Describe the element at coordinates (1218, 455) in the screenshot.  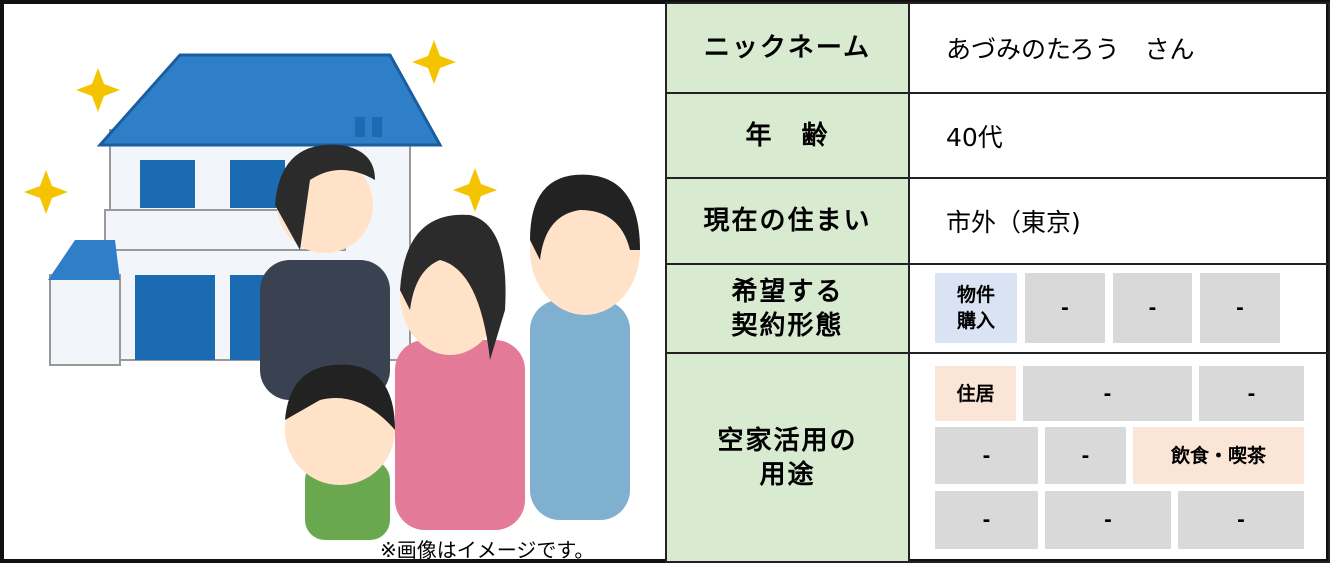
I see `tag: 飲食・喫茶` at that location.